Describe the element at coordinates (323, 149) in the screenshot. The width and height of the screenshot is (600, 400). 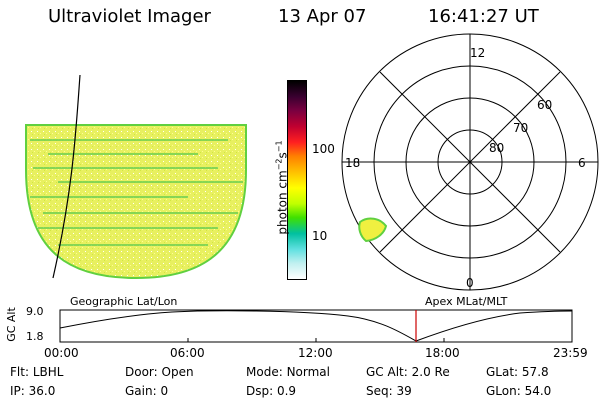
I see `colorbar-tick-100: 100` at that location.